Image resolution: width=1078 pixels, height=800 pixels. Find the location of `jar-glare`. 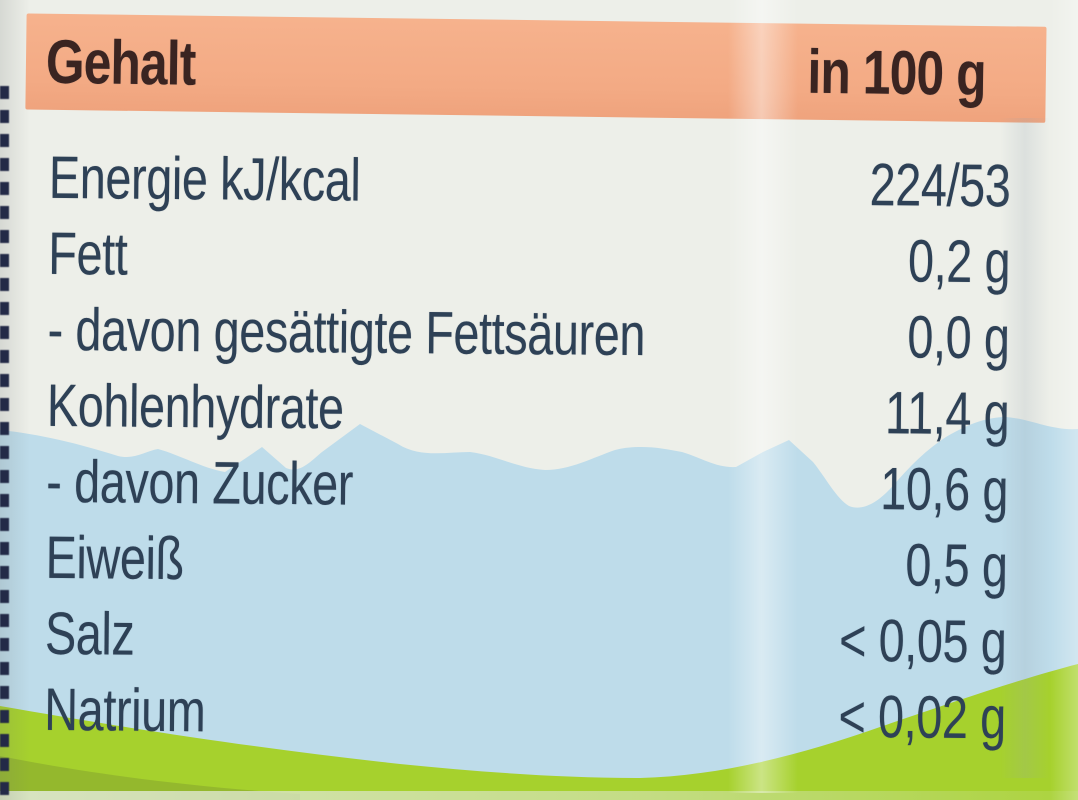

jar-glare is located at coordinates (763, 396).